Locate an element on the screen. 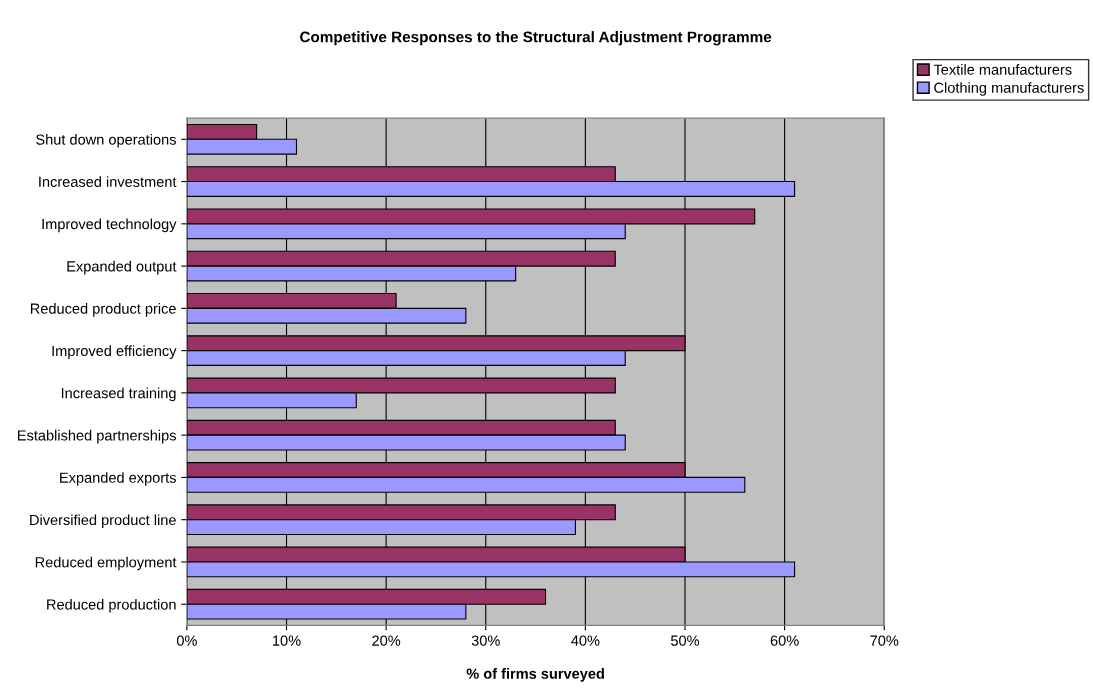 The image size is (1093, 691). x-tick-label: 60% is located at coordinates (784, 640).